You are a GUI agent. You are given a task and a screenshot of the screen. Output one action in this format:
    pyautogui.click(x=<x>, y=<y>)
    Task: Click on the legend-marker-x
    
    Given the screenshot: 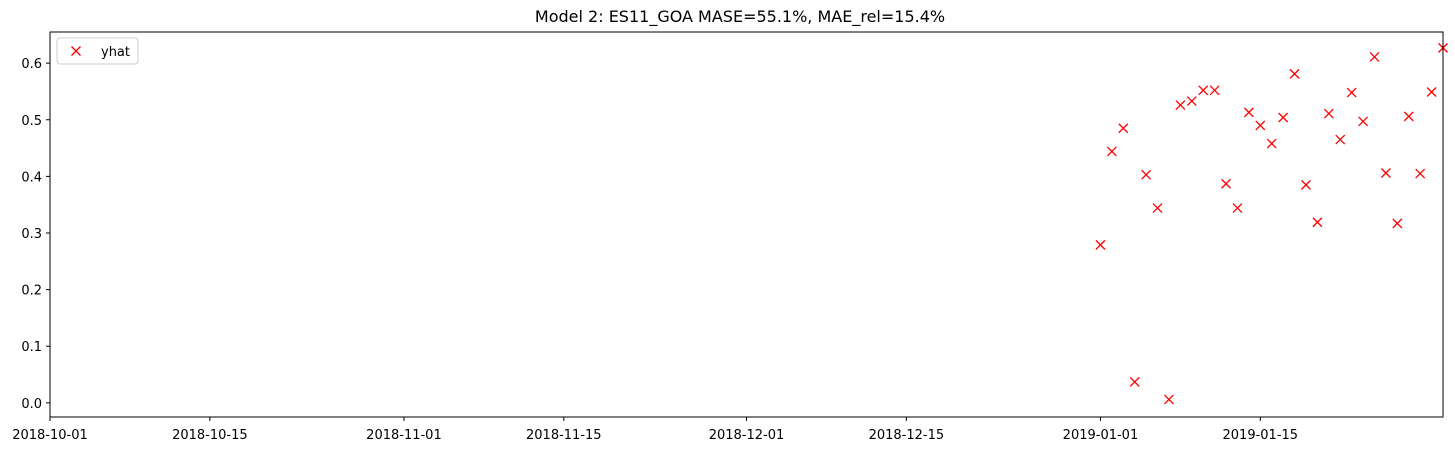 What is the action you would take?
    pyautogui.click(x=76, y=51)
    